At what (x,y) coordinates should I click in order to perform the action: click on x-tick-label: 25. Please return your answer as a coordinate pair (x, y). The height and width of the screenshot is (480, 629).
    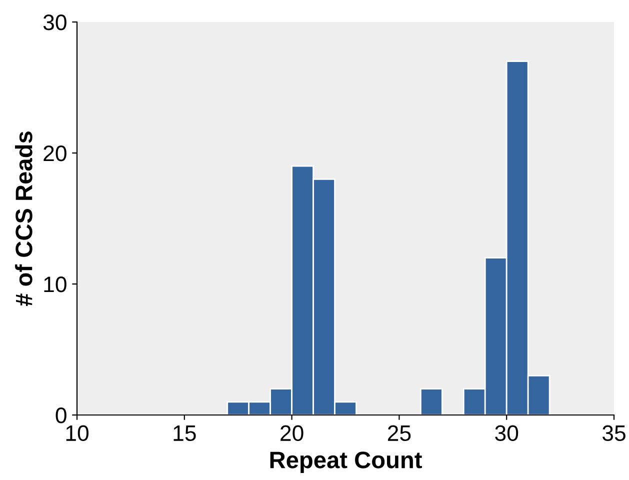
    Looking at the image, I should click on (399, 433).